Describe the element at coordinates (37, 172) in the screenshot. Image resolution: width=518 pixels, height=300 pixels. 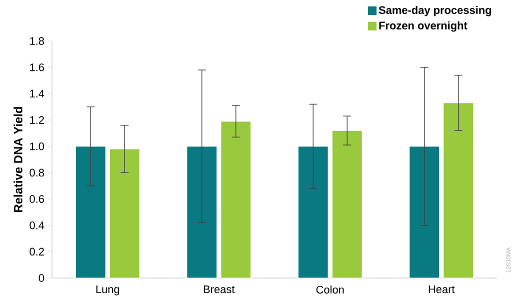
I see `y-tick-label: 0.8` at that location.